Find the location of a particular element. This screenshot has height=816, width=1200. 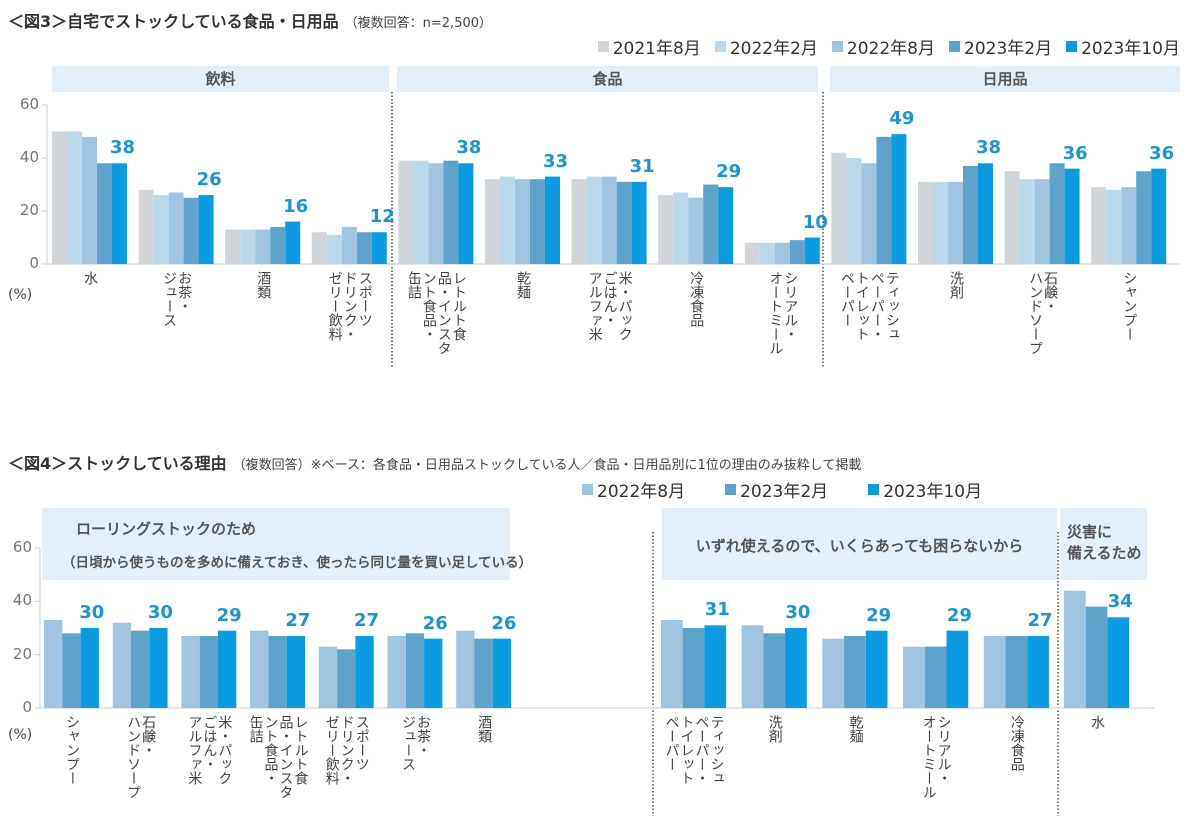

group-header-label: 災害に 備えるため is located at coordinates (1104, 542).